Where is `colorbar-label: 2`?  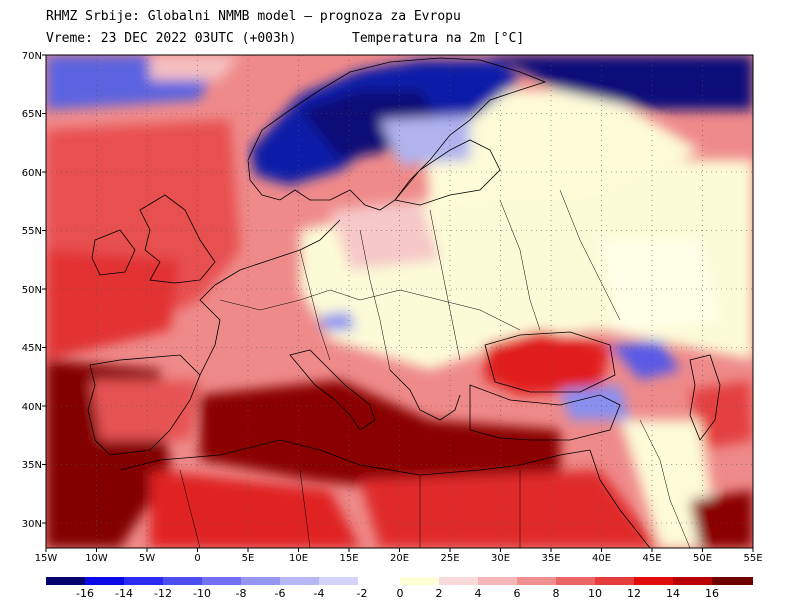
colorbar-label: 2 is located at coordinates (439, 593).